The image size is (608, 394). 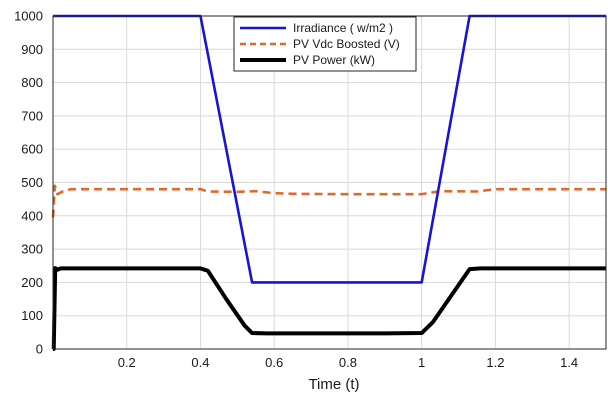 What do you see at coordinates (32, 82) in the screenshot?
I see `y-tick-label: 800` at bounding box center [32, 82].